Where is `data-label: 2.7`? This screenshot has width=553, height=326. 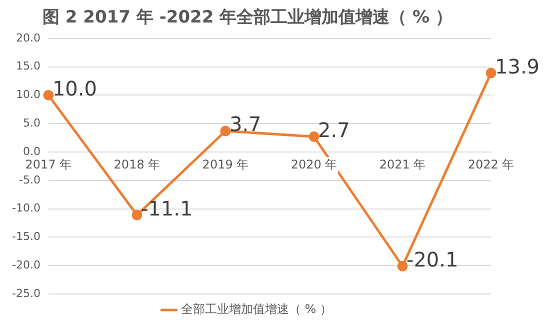
data-label: 2.7 is located at coordinates (334, 130).